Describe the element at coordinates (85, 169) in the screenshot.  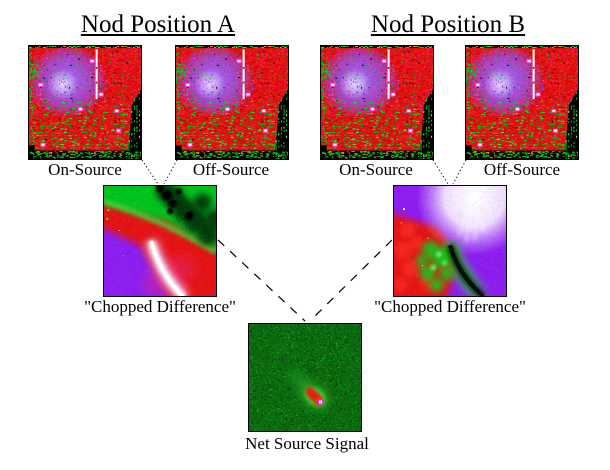
I see `label-a-on-source: On-Source` at that location.